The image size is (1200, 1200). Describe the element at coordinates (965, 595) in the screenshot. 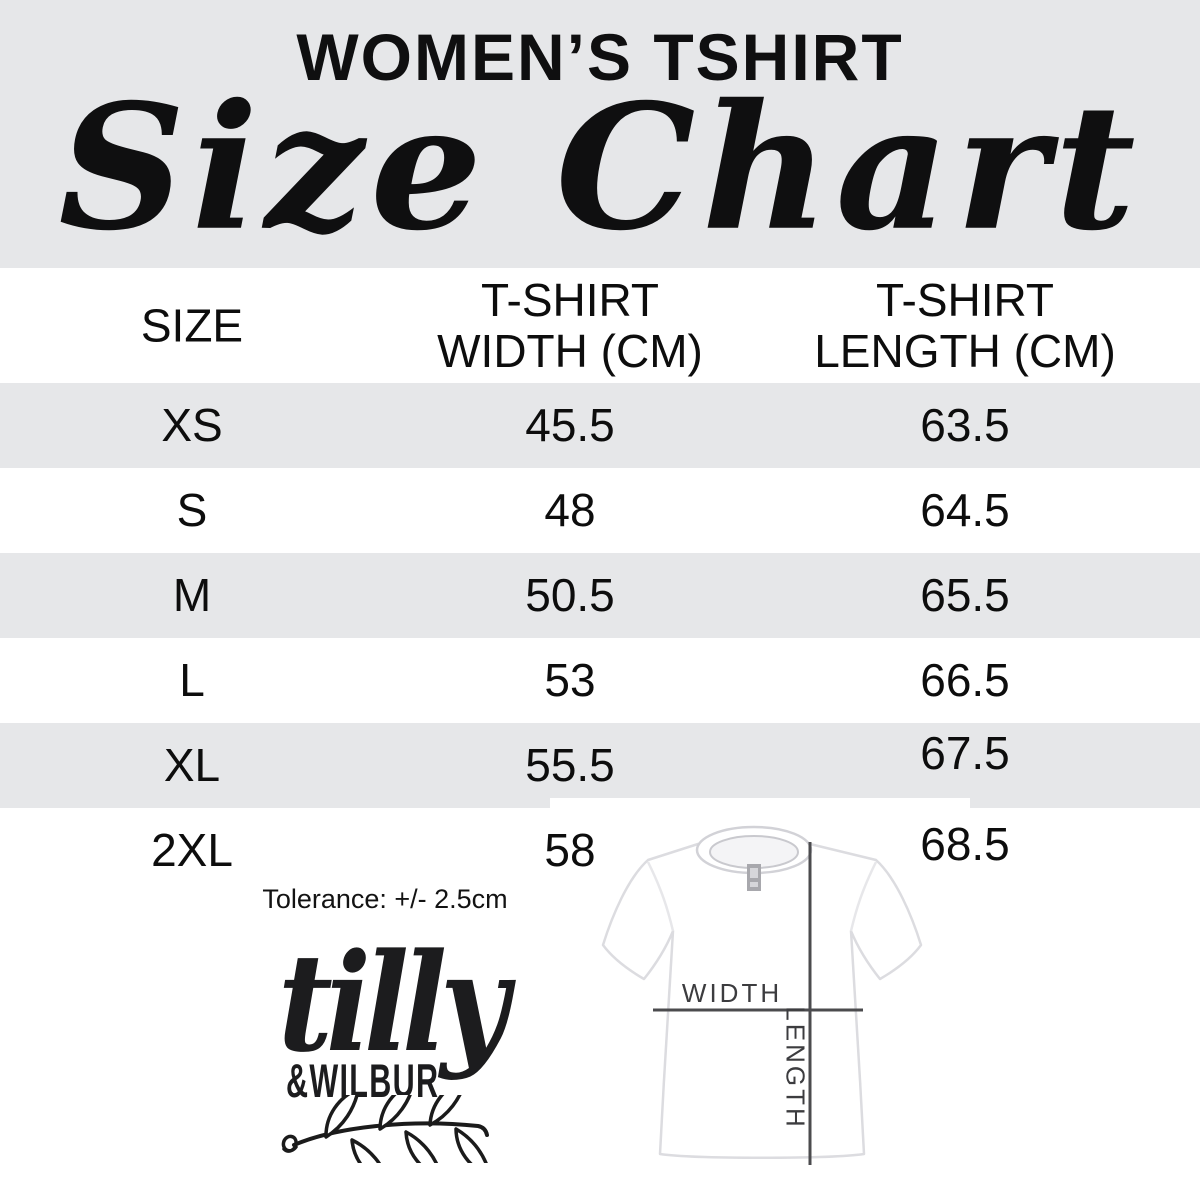

I see `length-cell: 65.5` at that location.